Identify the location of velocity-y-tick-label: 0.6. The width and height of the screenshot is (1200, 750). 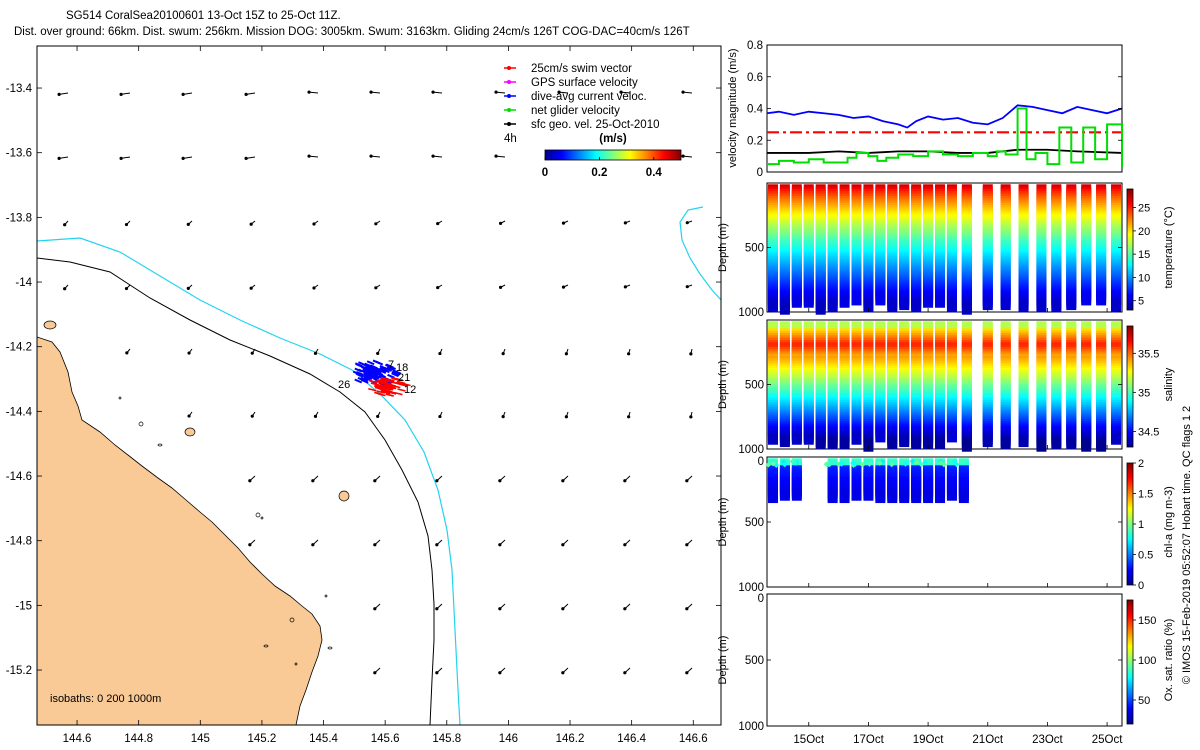
(755, 78).